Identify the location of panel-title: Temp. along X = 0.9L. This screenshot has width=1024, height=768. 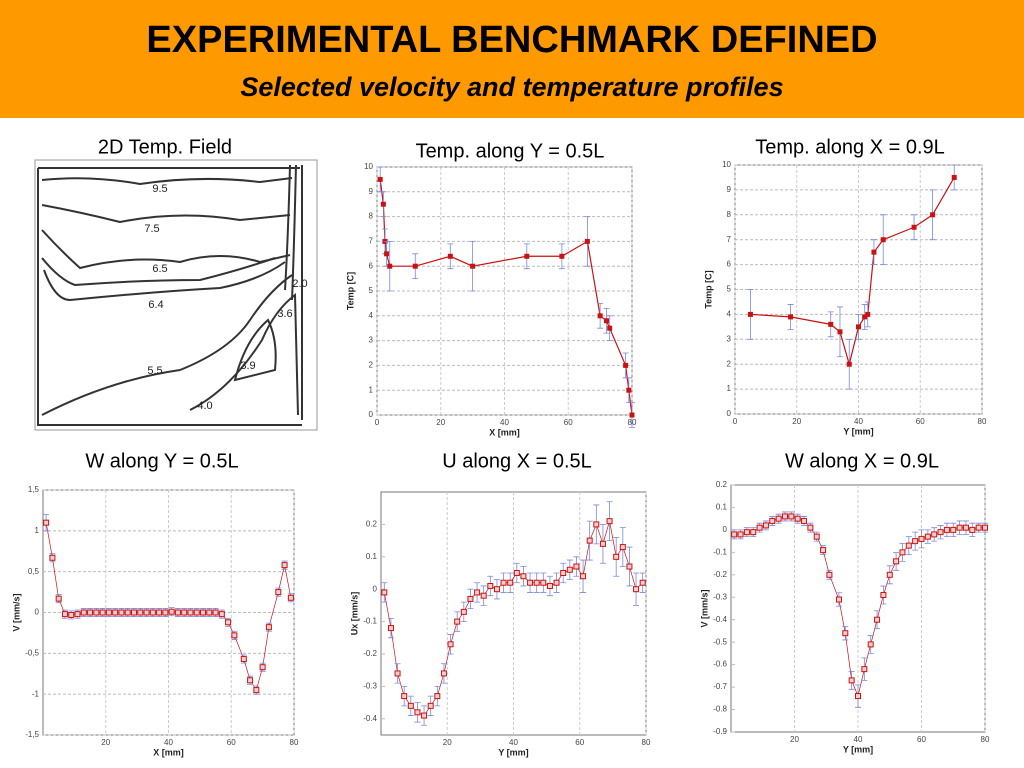
(850, 147).